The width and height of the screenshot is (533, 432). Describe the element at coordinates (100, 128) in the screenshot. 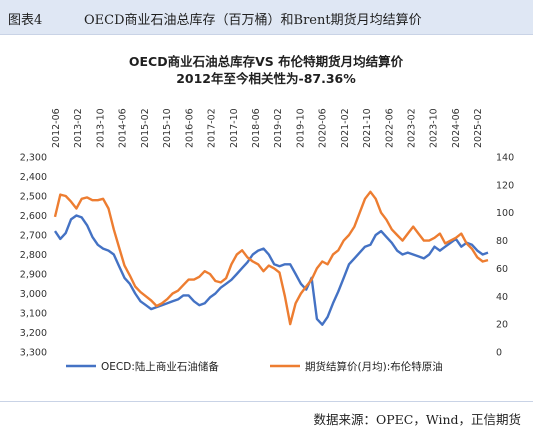

I see `x-tick-label: 2013-10` at that location.